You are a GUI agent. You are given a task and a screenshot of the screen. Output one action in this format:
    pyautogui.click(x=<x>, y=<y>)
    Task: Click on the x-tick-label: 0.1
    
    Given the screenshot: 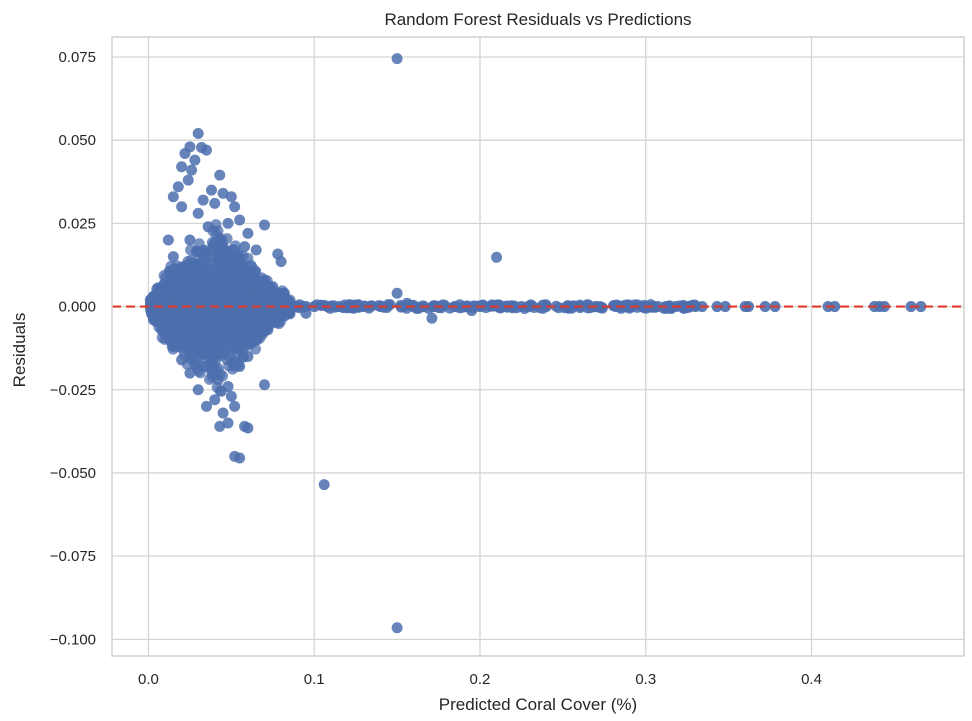 What is the action you would take?
    pyautogui.click(x=314, y=679)
    